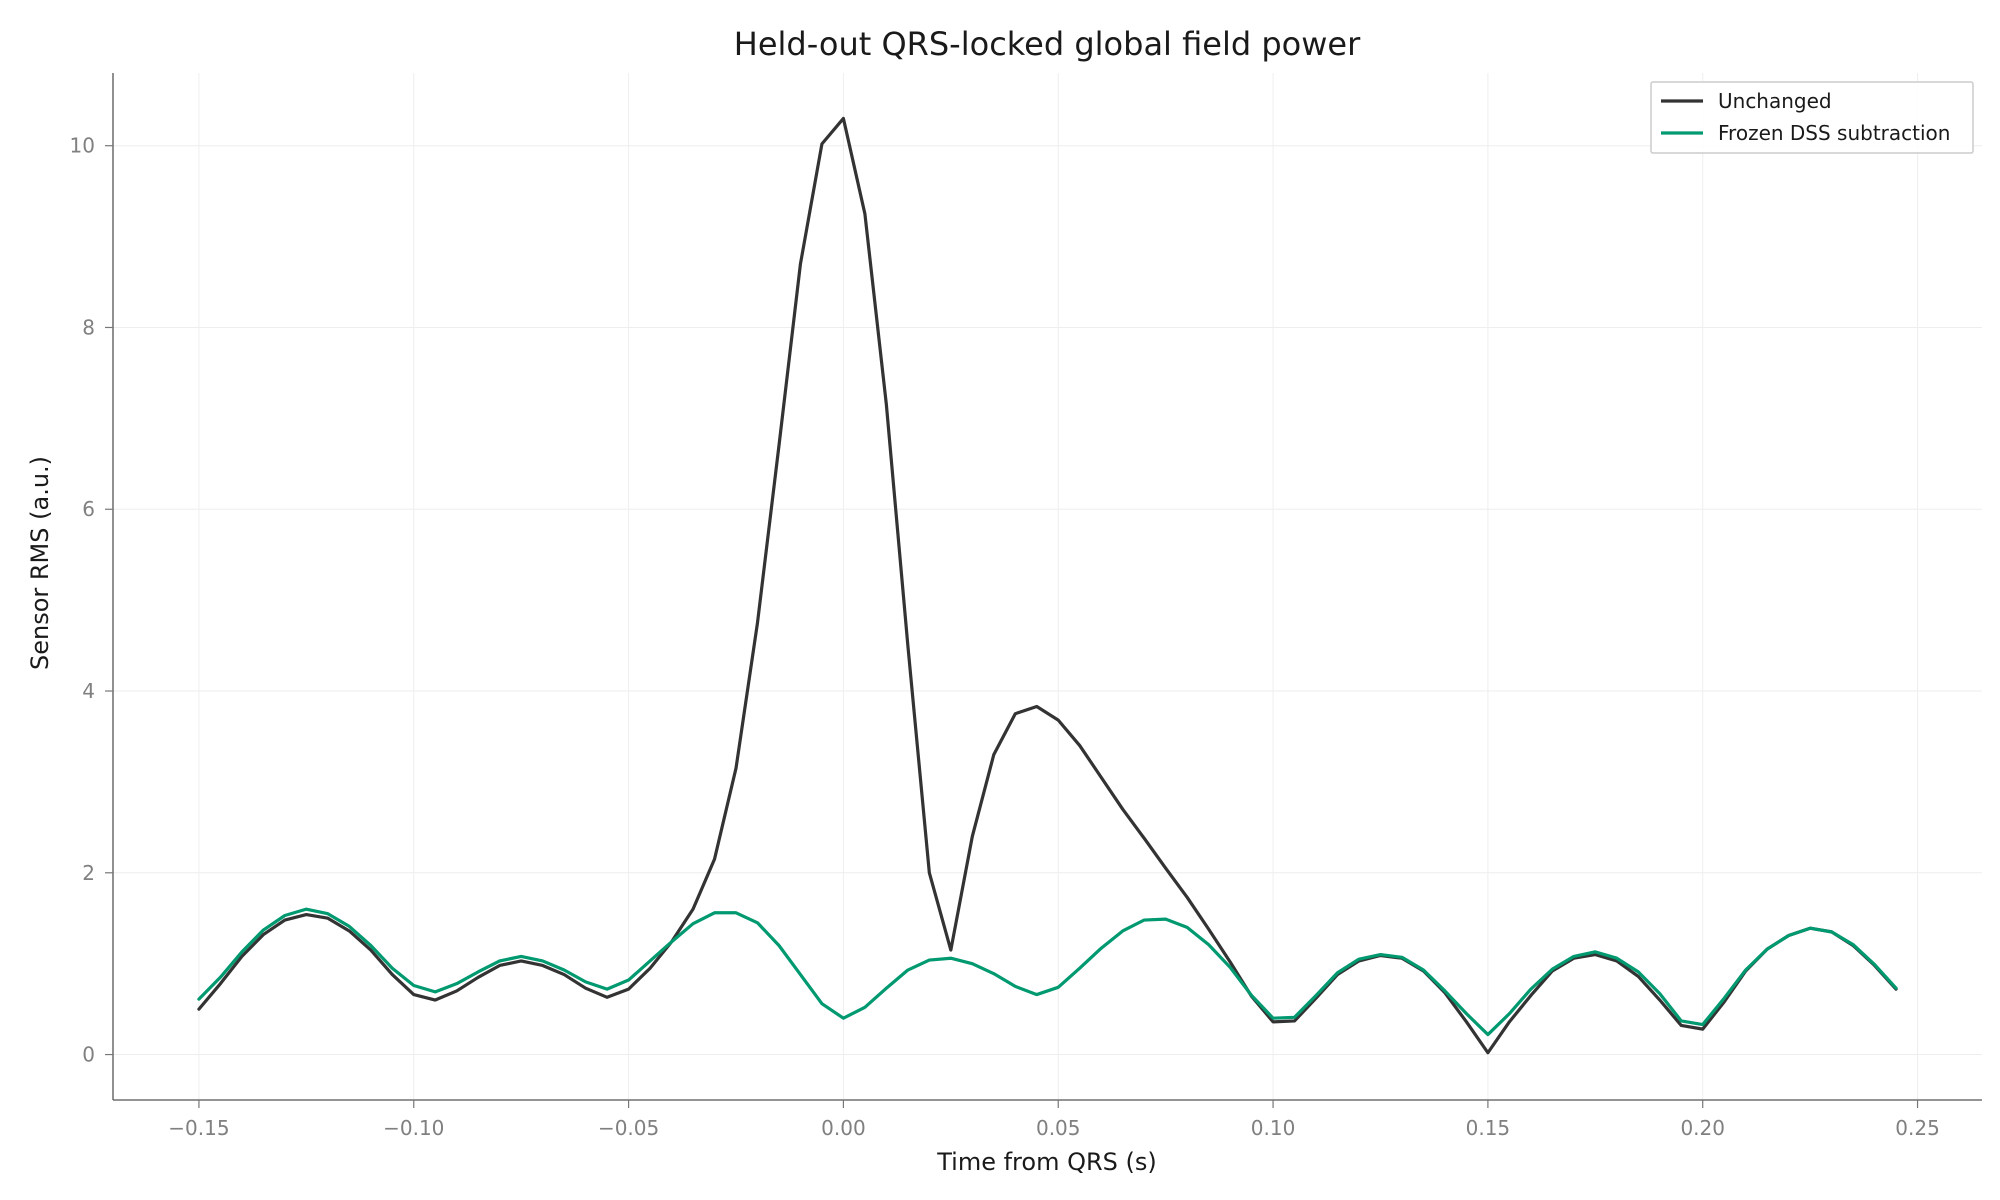 The image size is (2000, 1200). Describe the element at coordinates (628, 1128) in the screenshot. I see `x-tick-label: −0.05` at that location.